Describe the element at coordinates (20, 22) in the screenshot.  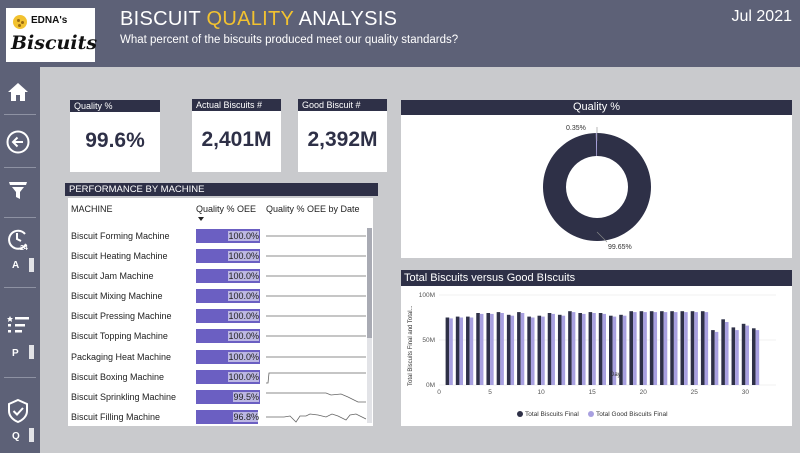
I see `biscuit-icon` at that location.